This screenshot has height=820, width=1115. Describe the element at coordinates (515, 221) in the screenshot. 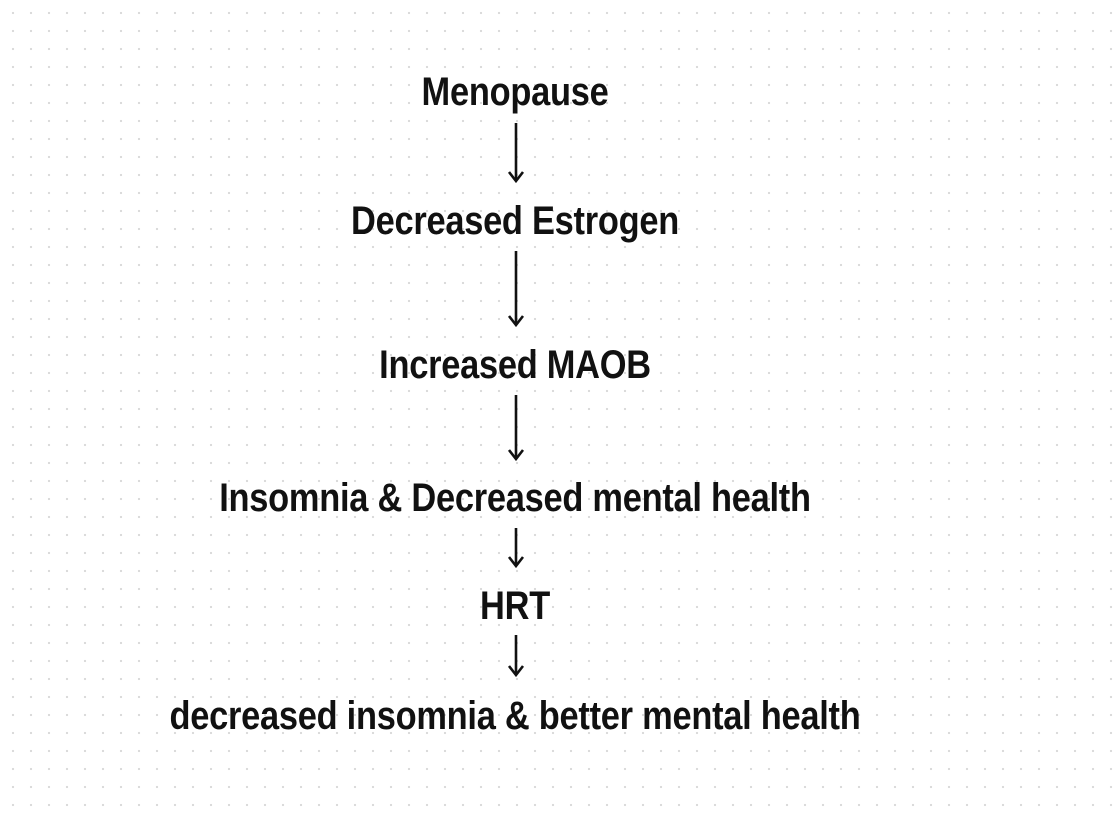

I see `node-decreased-estrogen: Decreased Estrogen` at that location.